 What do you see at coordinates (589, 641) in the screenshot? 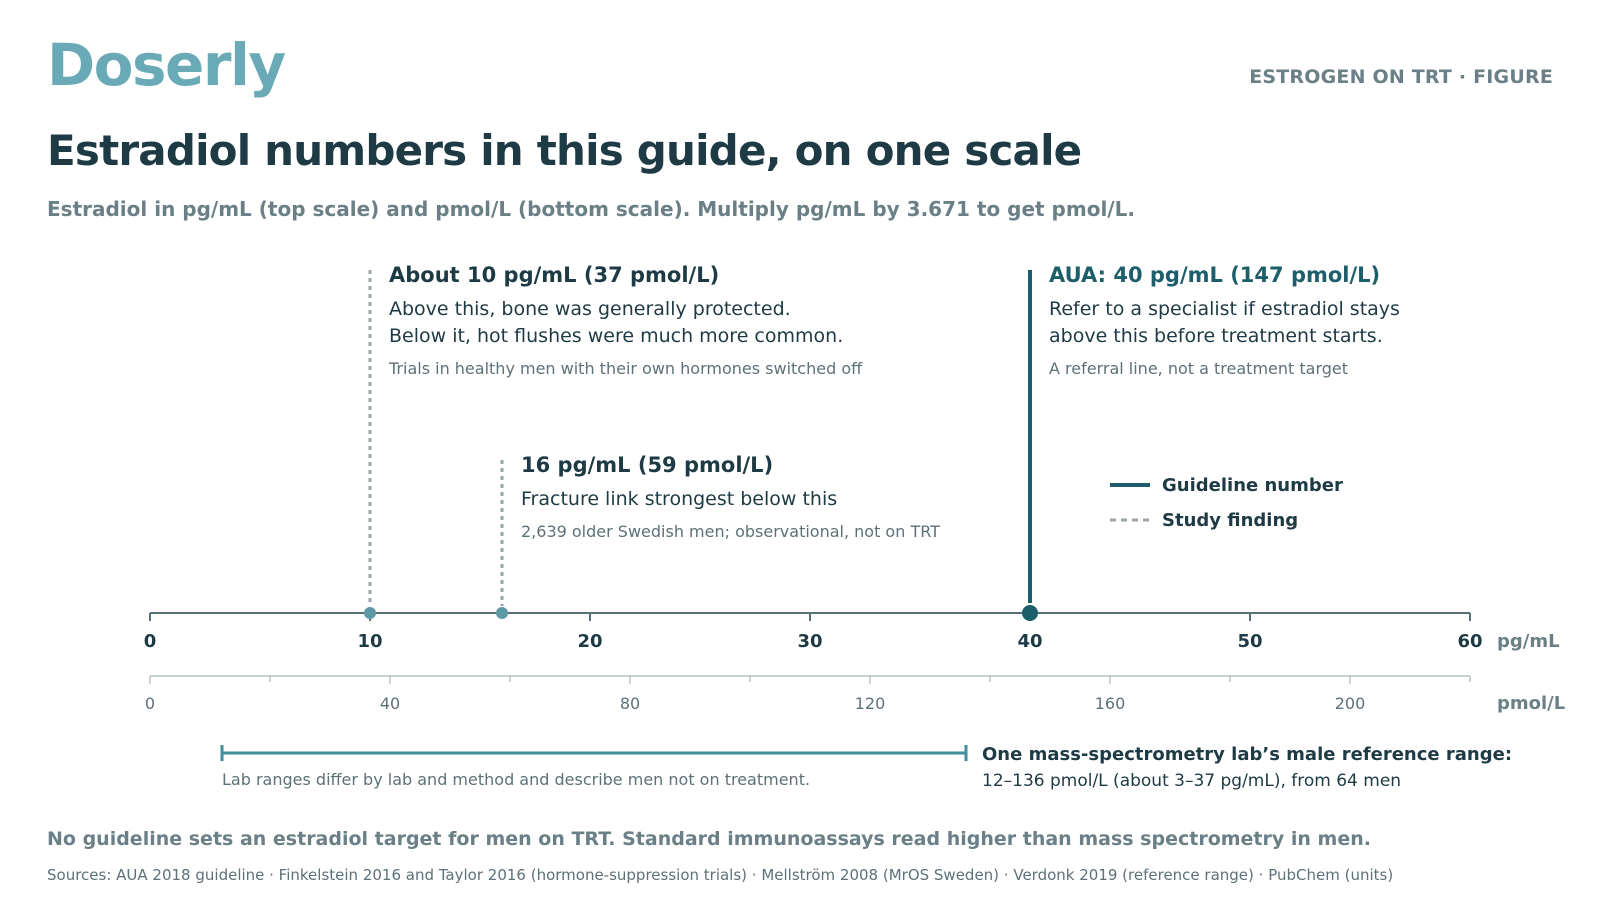
I see `top-axis-tick-label: 20` at bounding box center [589, 641].